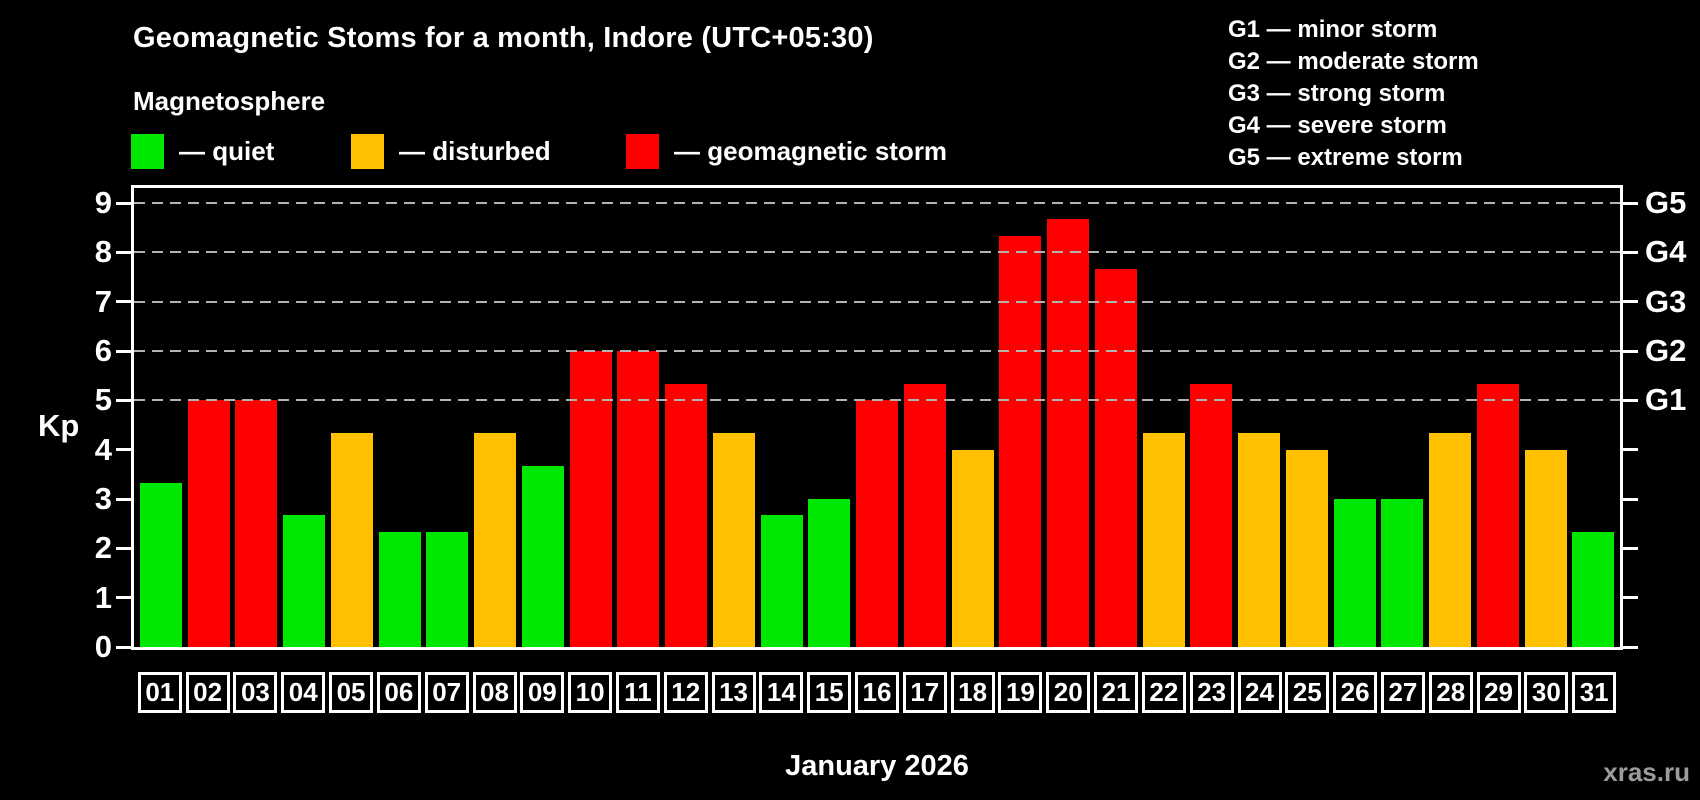  Describe the element at coordinates (475, 150) in the screenshot. I see `legend-label-disturbed: — disturbed` at that location.